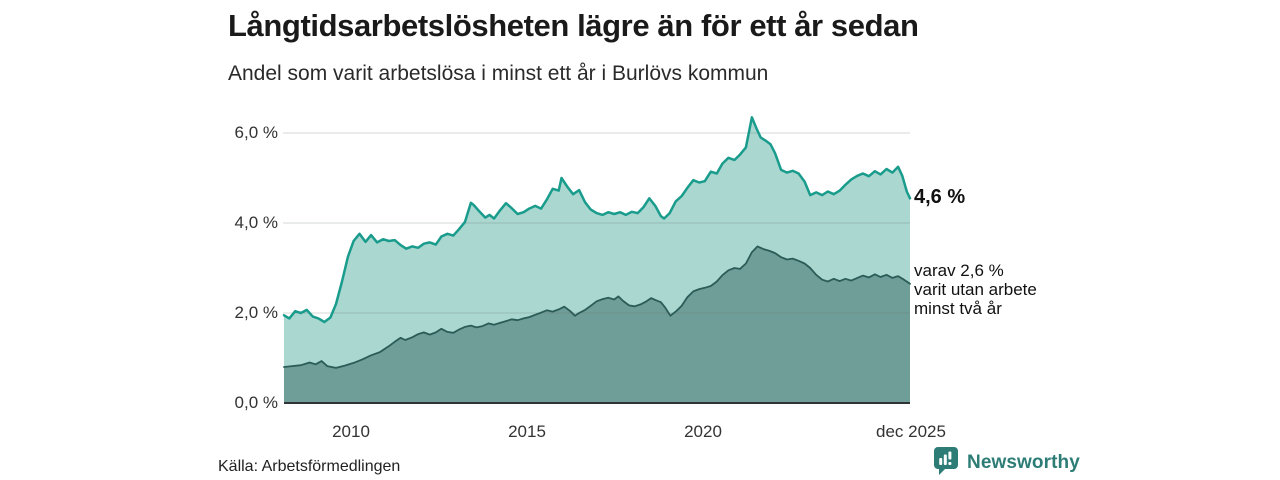 The width and height of the screenshot is (1280, 480). What do you see at coordinates (256, 132) in the screenshot?
I see `y-axis-tick-6: 6,0 %` at bounding box center [256, 132].